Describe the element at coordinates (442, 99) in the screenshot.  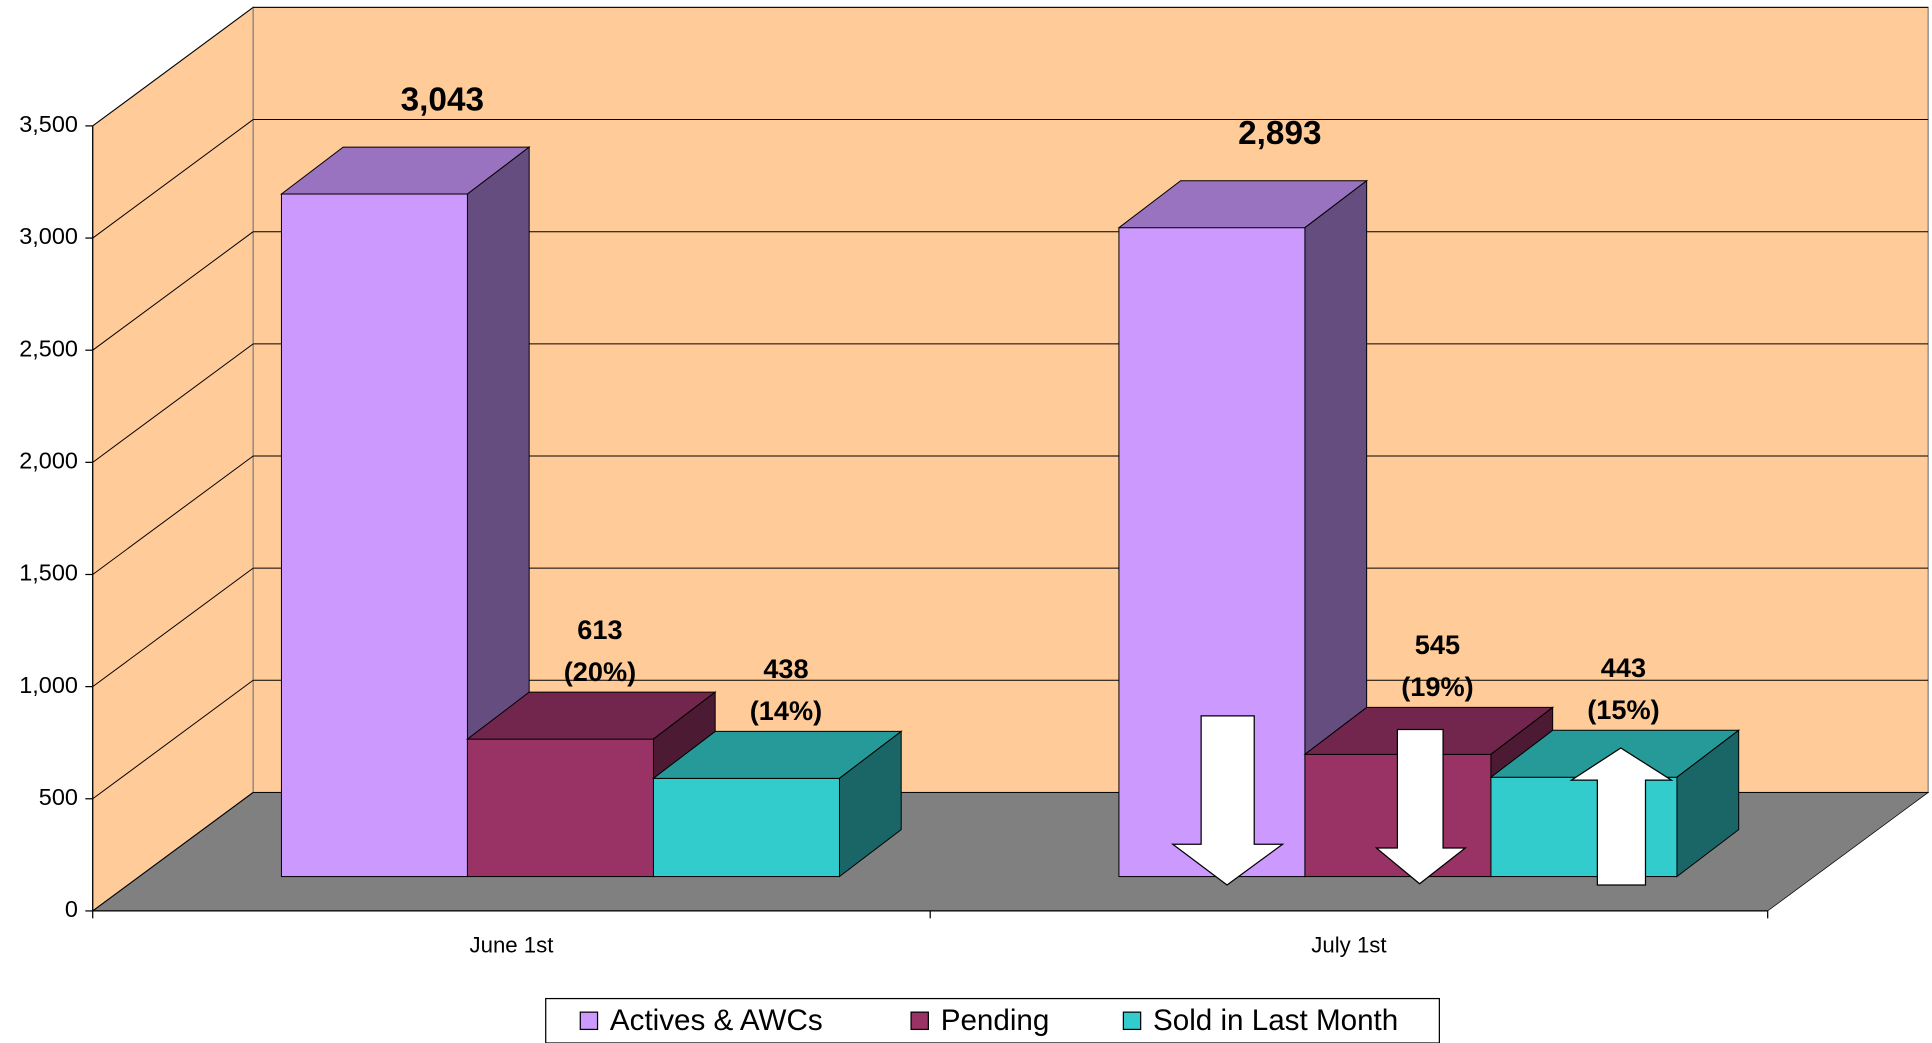
I see `value-label: 3,043` at that location.